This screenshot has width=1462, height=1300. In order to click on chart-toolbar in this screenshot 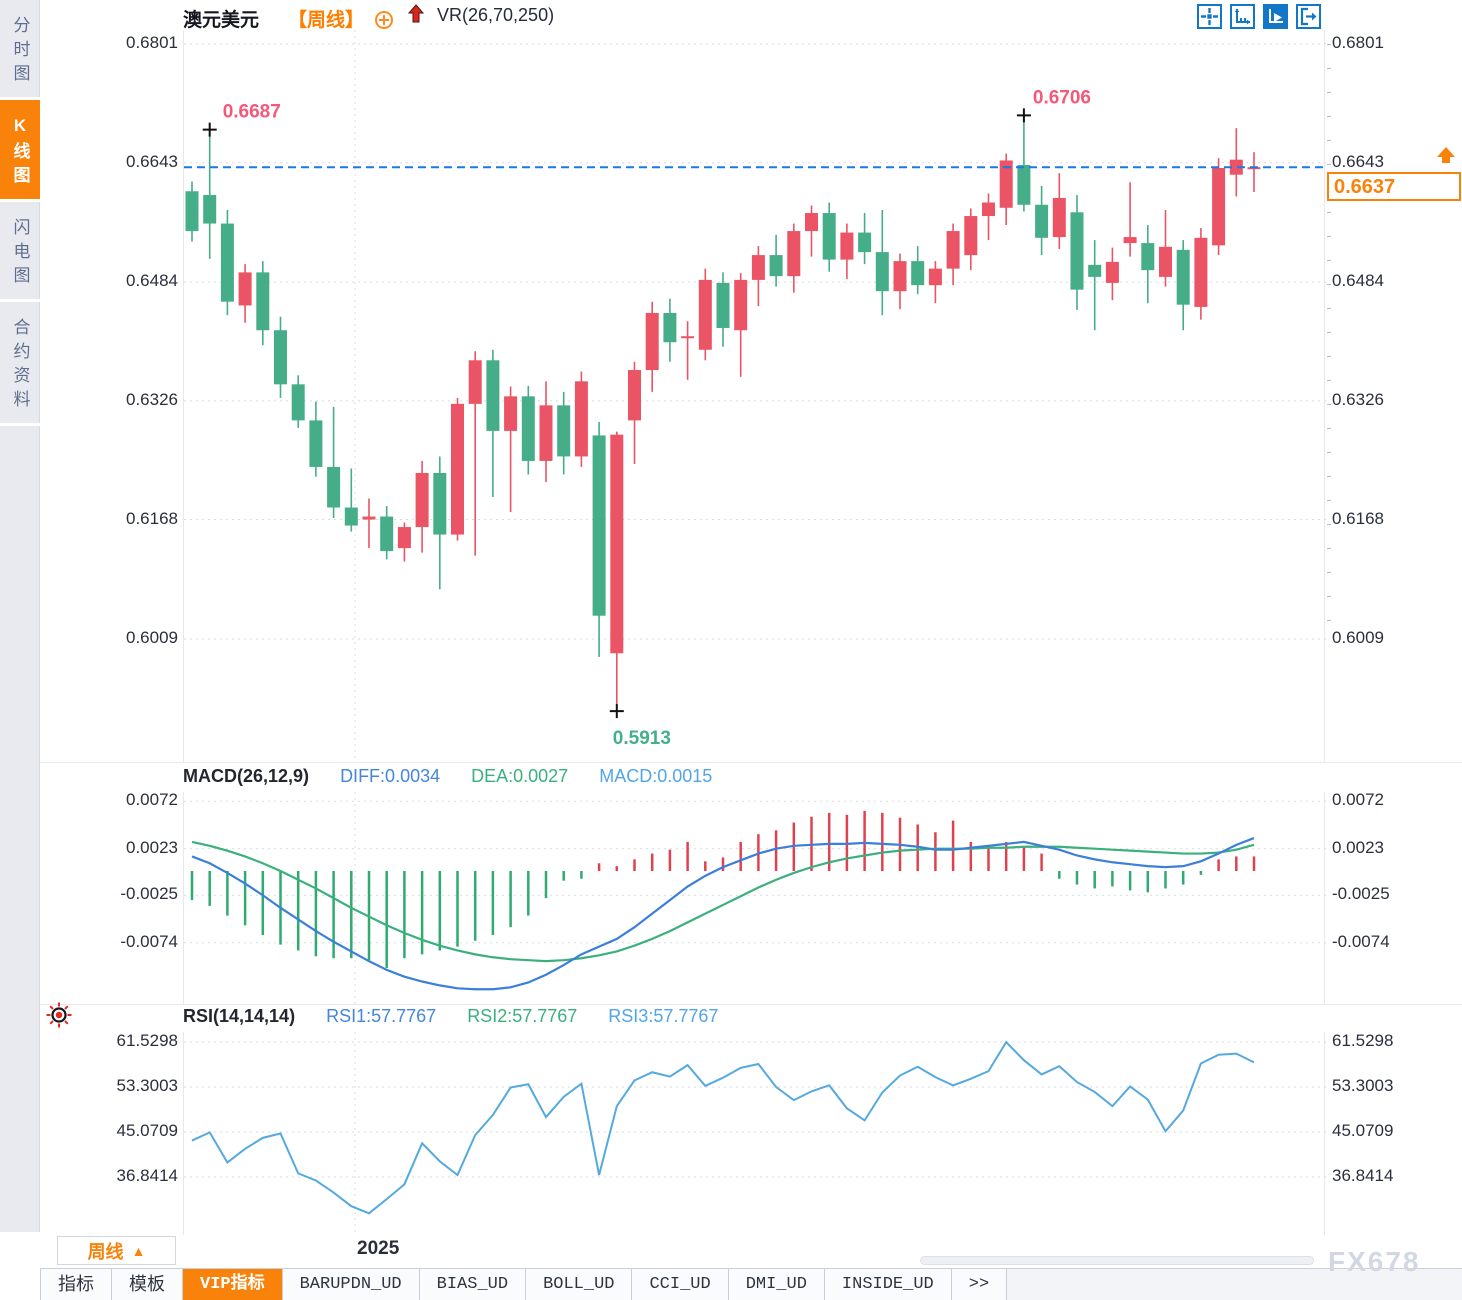, I will do `click(1259, 16)`.